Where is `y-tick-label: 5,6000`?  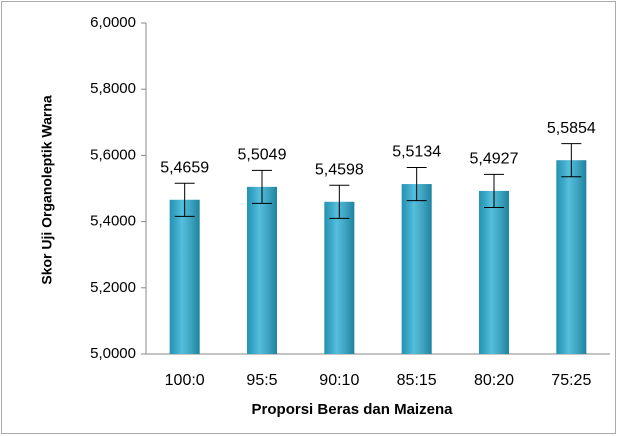
y-tick-label: 5,6000 is located at coordinates (113, 154).